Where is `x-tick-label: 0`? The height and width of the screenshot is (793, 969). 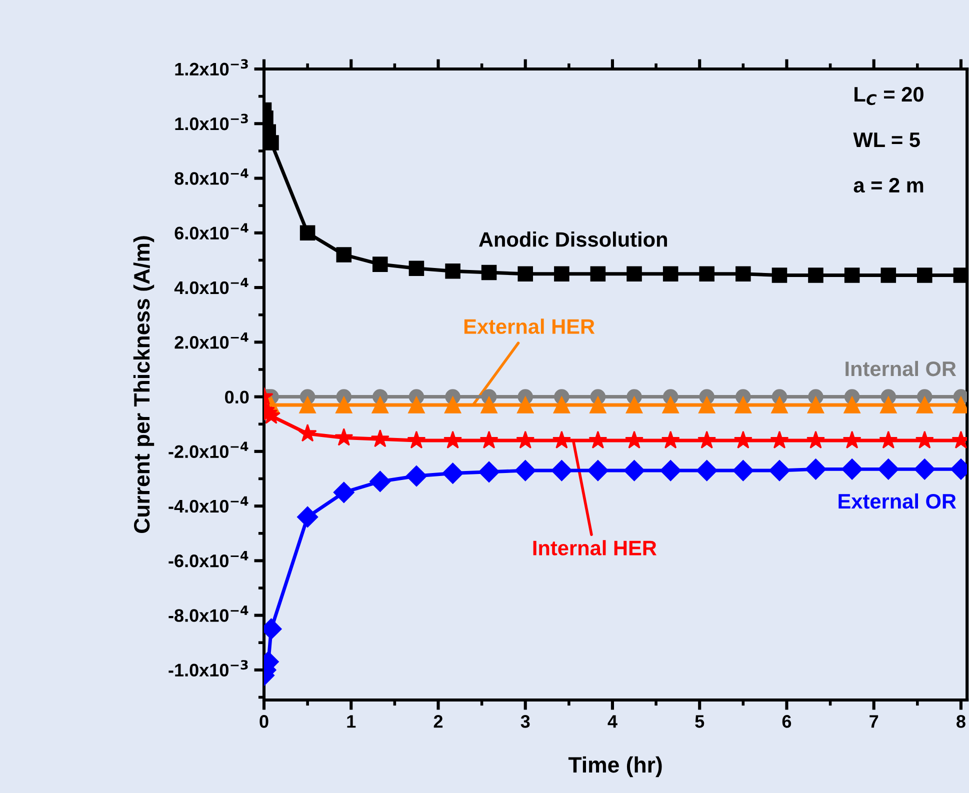
x-tick-label: 0 is located at coordinates (264, 721).